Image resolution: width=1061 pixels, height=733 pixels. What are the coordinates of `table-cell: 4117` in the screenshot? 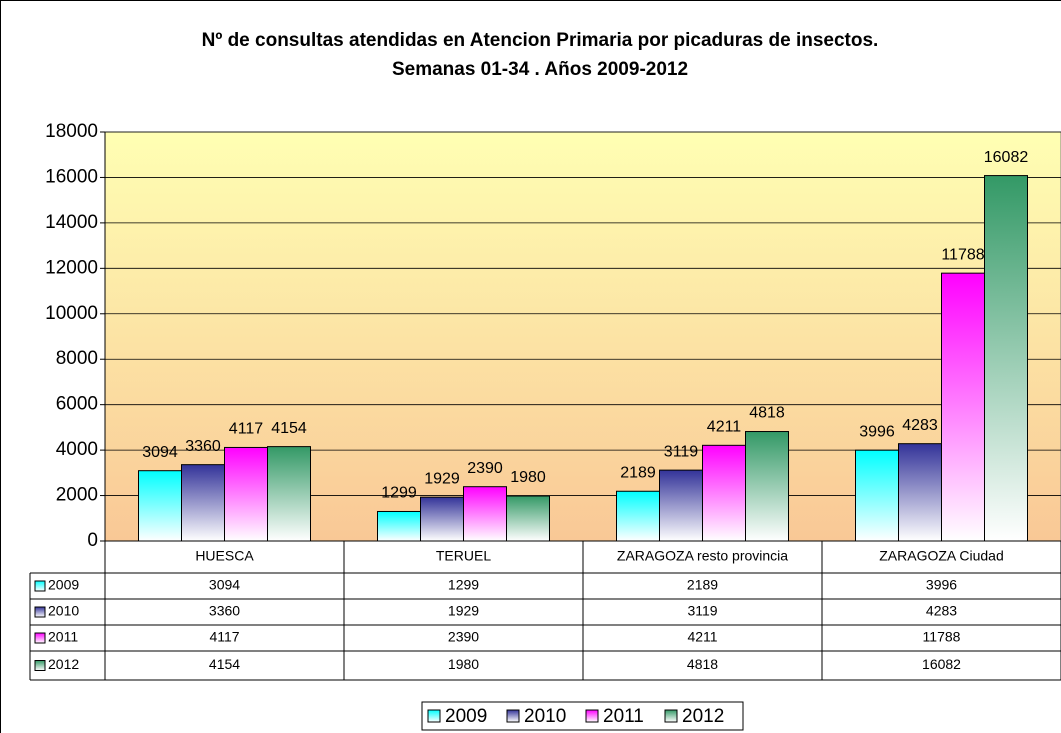 It's located at (224, 637).